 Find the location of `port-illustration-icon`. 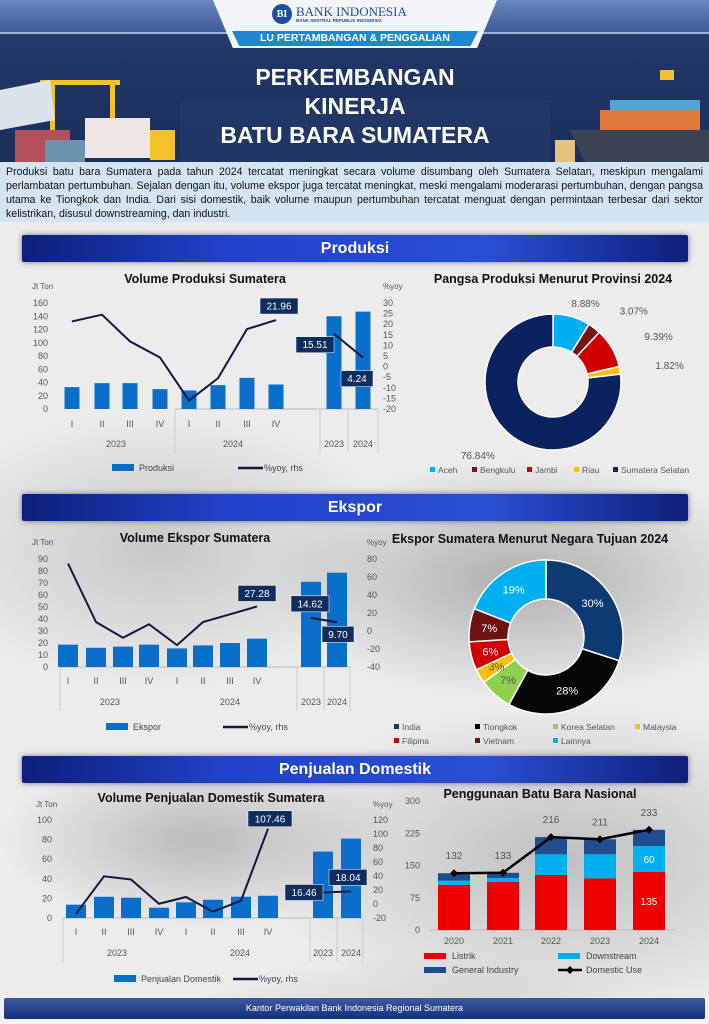

port-illustration-icon is located at coordinates (354, 116).